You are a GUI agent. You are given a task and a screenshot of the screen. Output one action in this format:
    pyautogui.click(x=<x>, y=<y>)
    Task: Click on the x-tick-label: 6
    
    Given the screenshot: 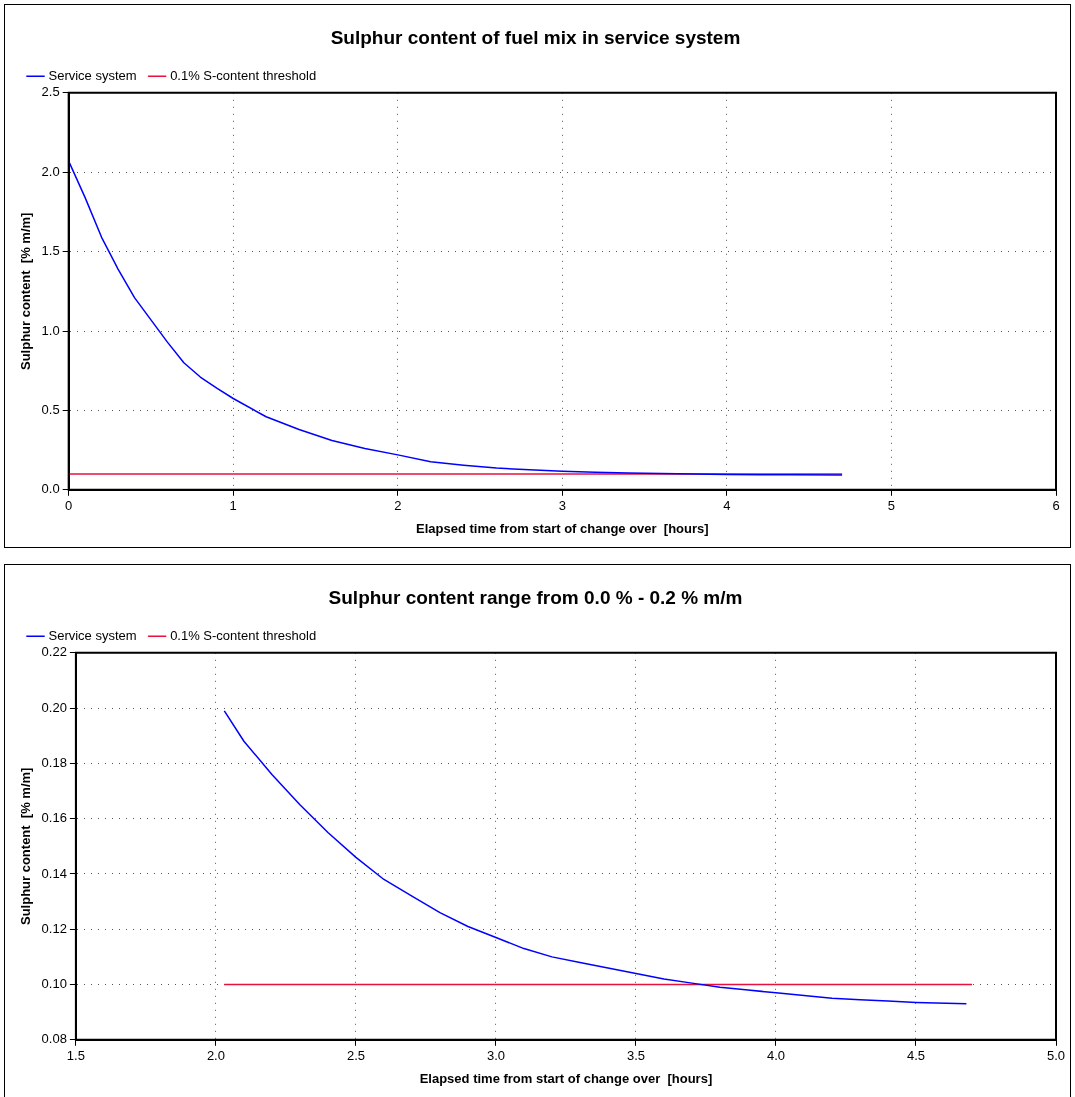 What is the action you would take?
    pyautogui.click(x=1056, y=506)
    